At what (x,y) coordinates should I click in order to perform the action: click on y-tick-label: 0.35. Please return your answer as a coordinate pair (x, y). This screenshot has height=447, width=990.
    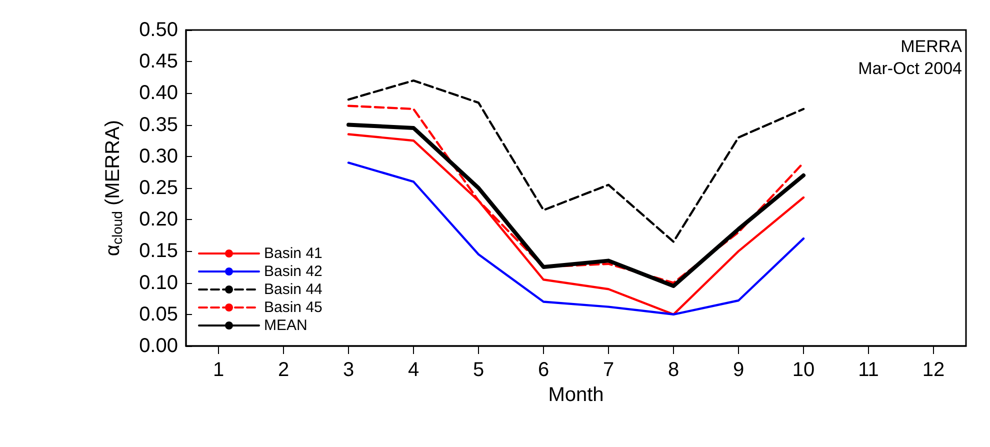
    Looking at the image, I should click on (158, 125).